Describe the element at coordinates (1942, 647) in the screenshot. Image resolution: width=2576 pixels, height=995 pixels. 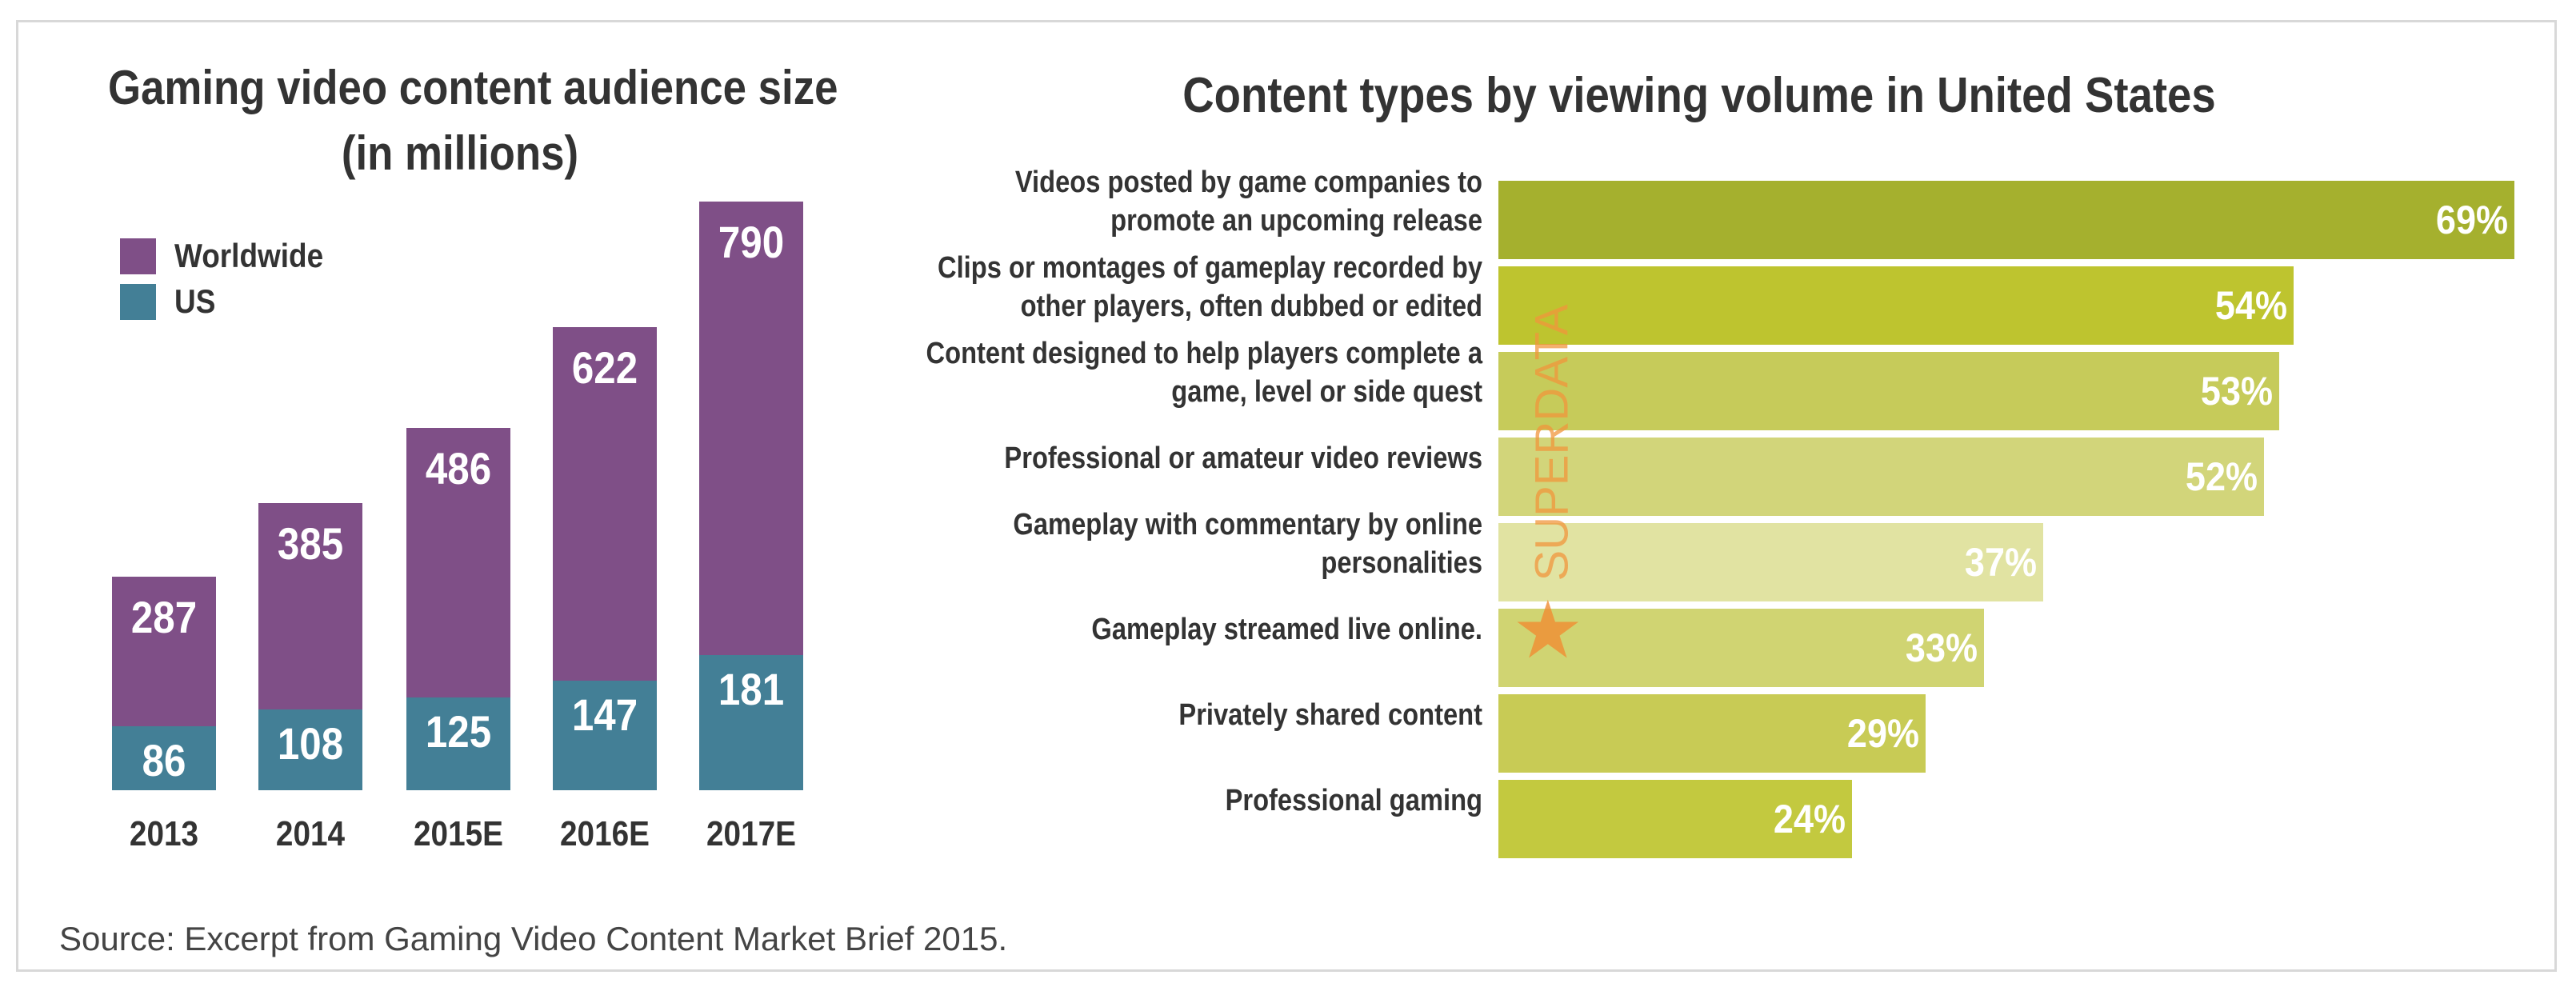
I see `value-label: 33%` at that location.